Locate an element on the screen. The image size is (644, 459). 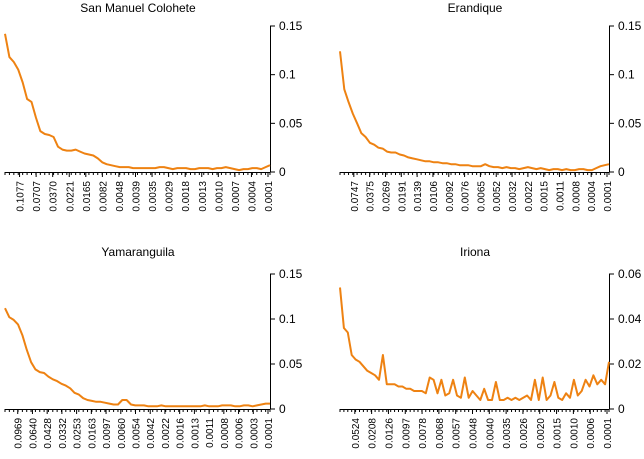
panel-1-x-tick-label: 0.0004 is located at coordinates (252, 196).